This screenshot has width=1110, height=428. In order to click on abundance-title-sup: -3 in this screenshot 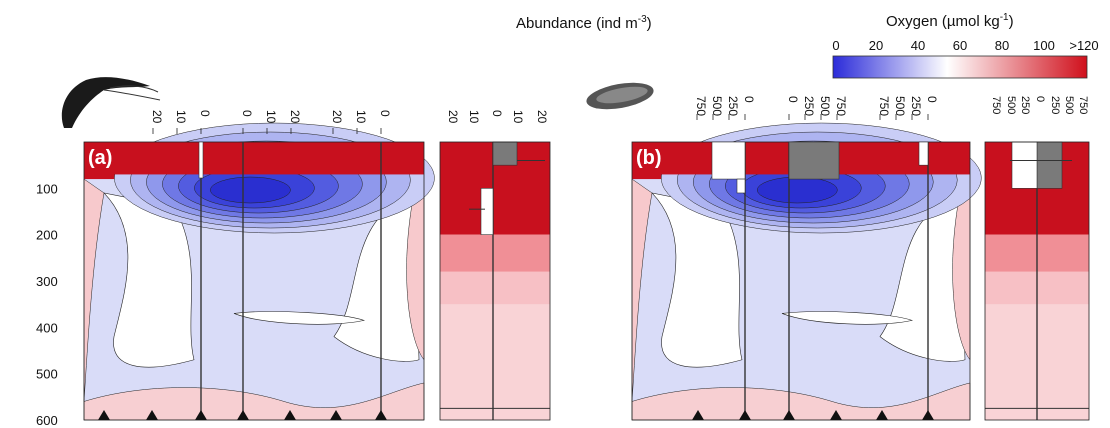, I will do `click(642, 19)`.